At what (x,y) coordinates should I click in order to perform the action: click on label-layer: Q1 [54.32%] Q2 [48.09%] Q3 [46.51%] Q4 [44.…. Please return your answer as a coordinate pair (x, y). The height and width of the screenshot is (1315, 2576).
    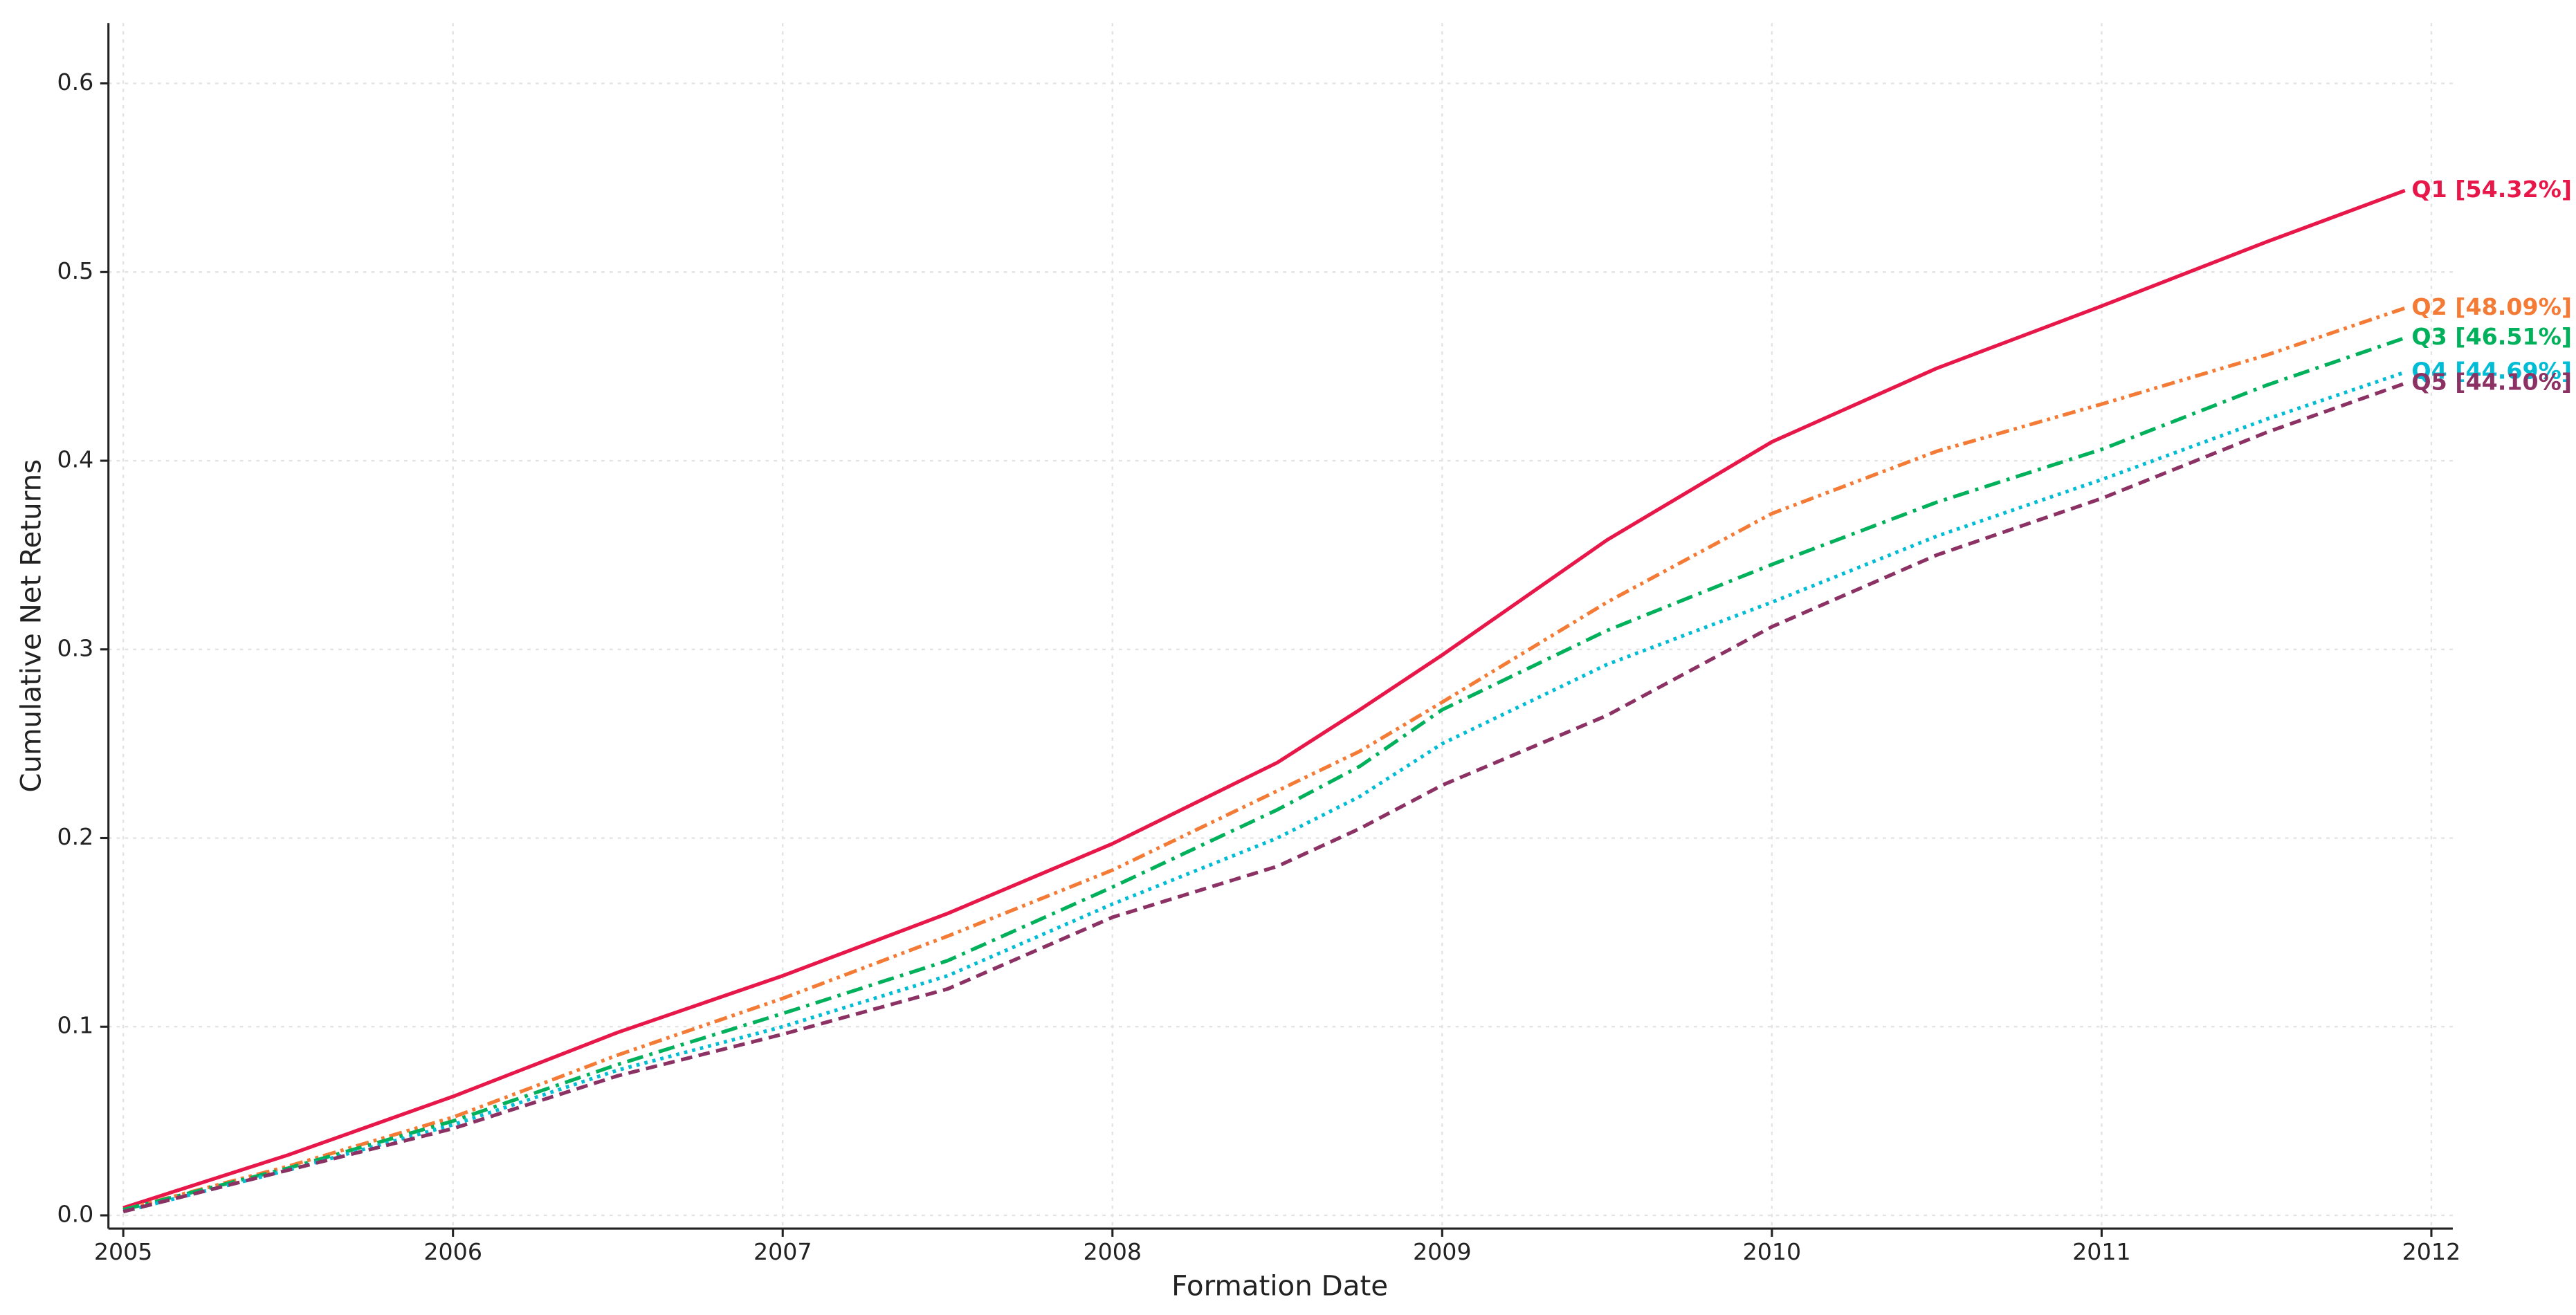
    Looking at the image, I should click on (2492, 286).